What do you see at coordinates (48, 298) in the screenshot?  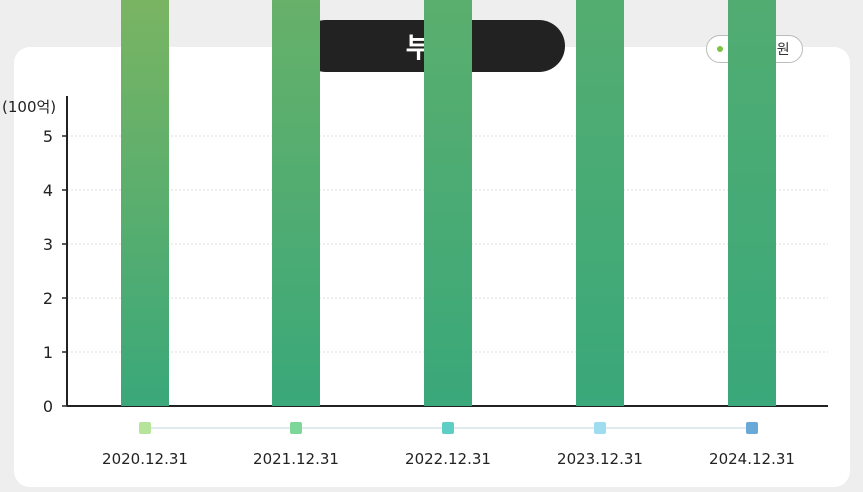 I see `y-tick-label: 2` at bounding box center [48, 298].